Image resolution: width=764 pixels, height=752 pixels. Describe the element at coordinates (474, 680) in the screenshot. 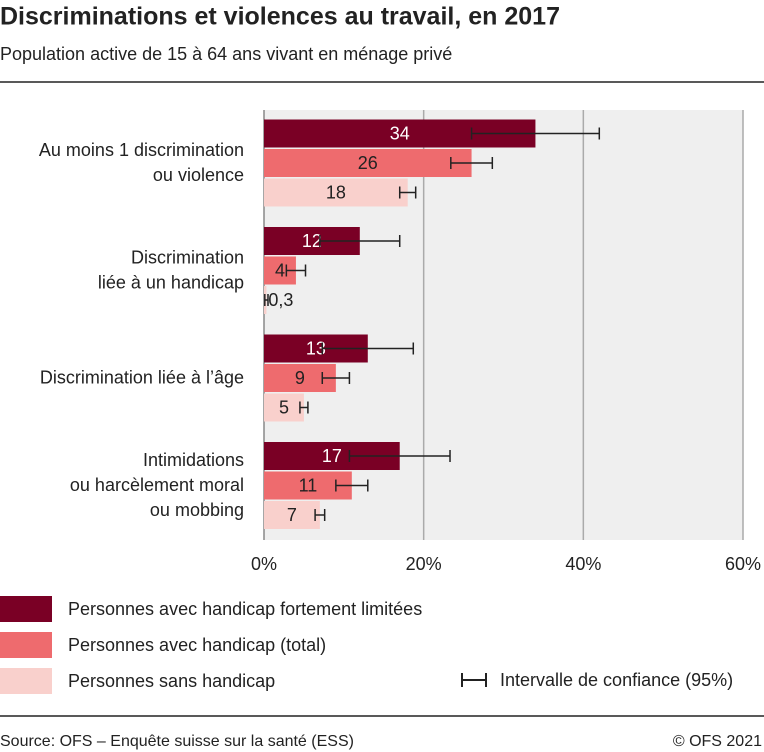

I see `legend-error-icon` at that location.